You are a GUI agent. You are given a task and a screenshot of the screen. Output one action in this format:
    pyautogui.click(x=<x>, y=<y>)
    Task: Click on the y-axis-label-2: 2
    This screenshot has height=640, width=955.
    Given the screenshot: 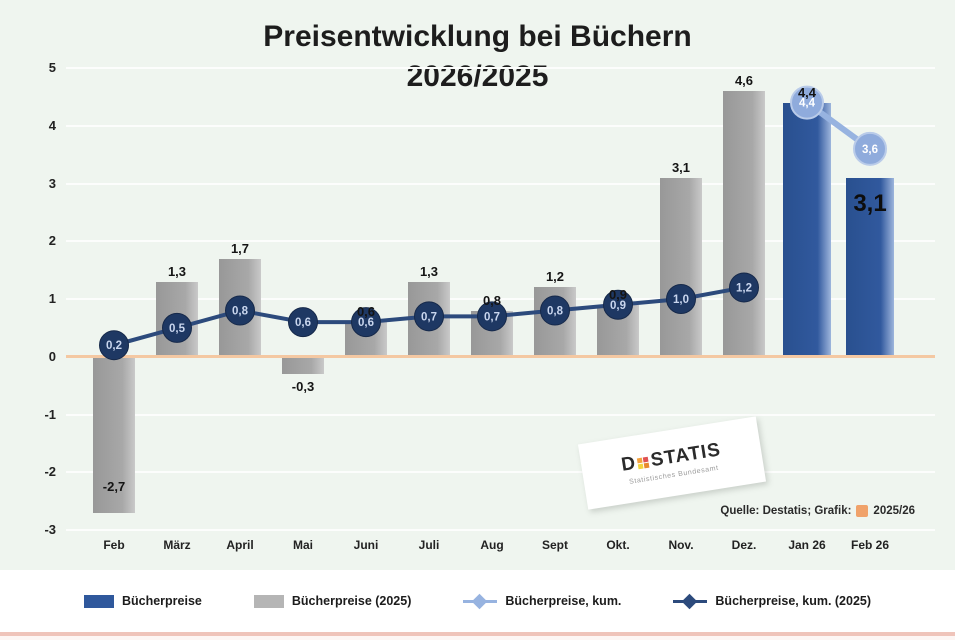 What is the action you would take?
    pyautogui.click(x=52, y=241)
    